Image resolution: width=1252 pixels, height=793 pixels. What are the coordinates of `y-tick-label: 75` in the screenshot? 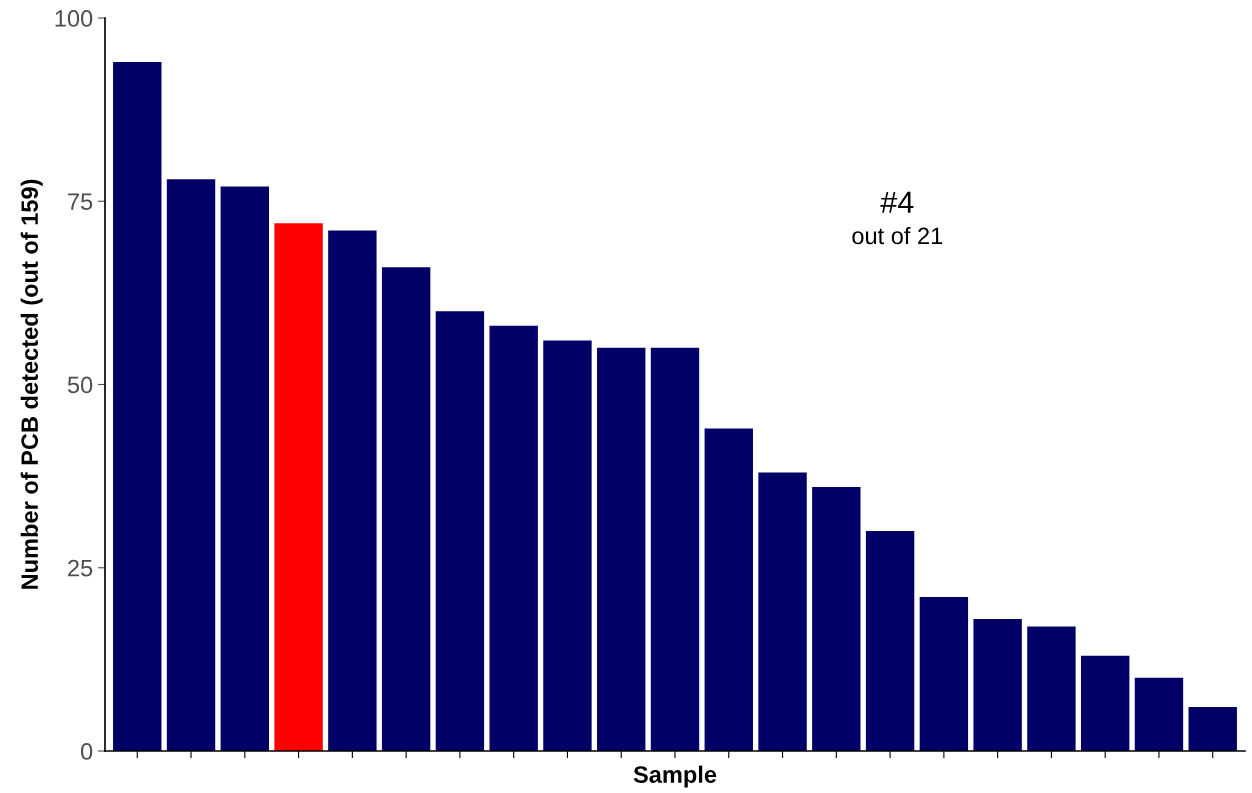 It's located at (80, 202).